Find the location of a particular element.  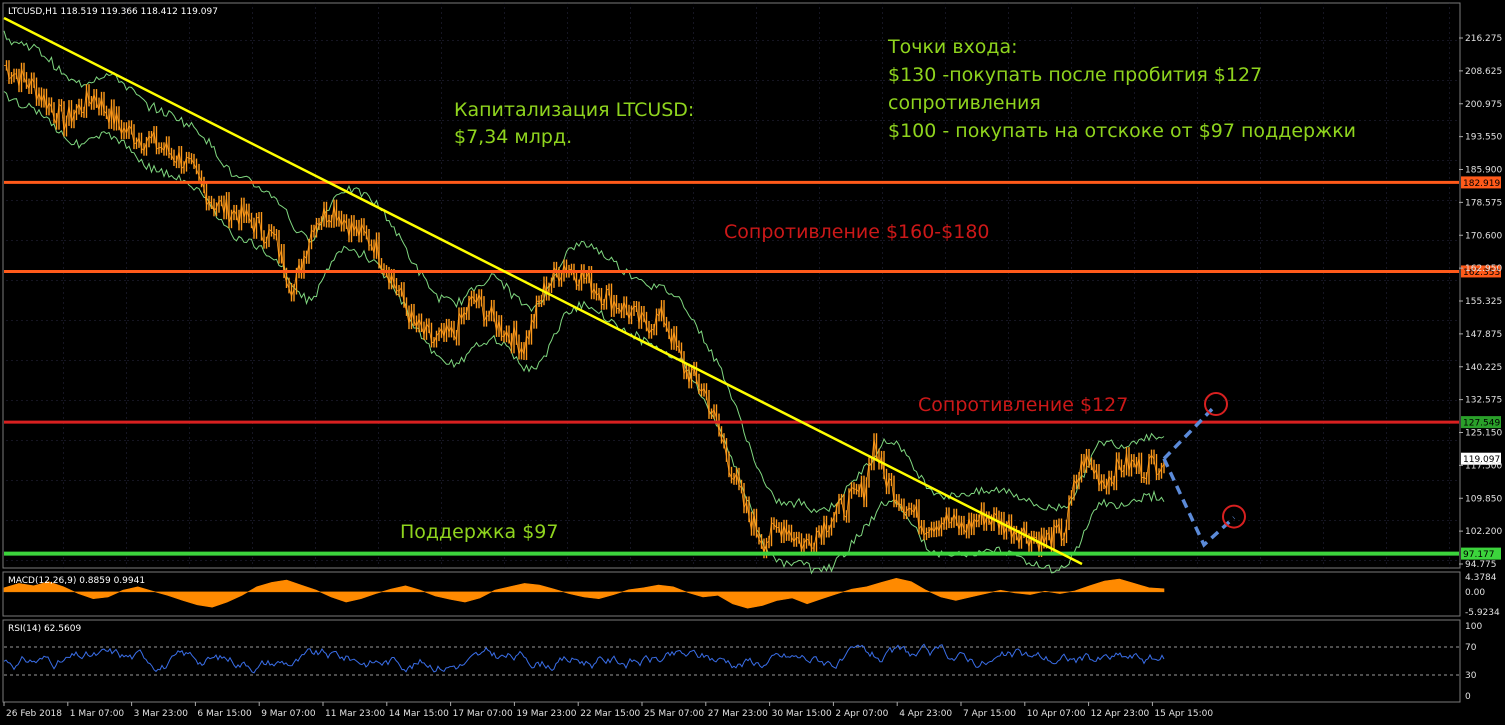

x-tick-label: 26 Feb 2018 is located at coordinates (34, 714).